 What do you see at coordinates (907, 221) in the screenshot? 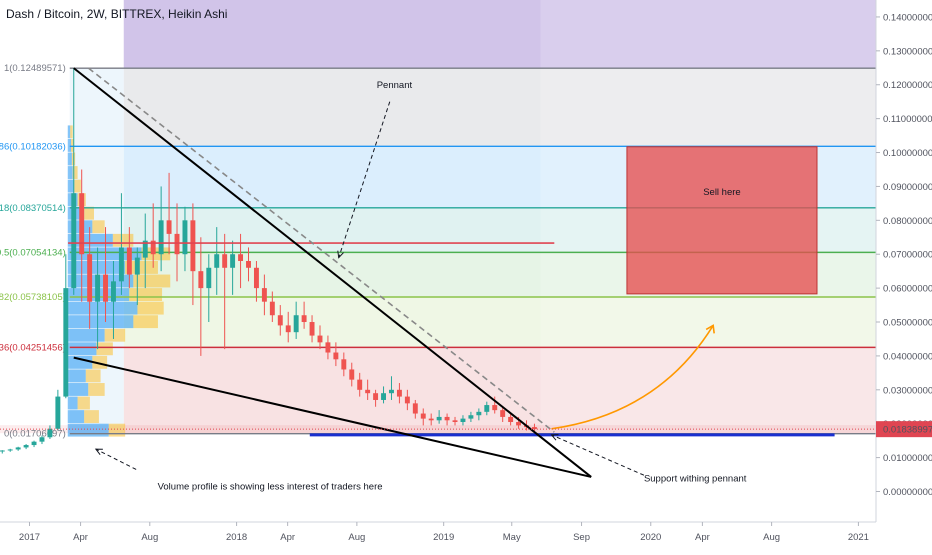
I see `price-tick-label: 0.08000000` at bounding box center [907, 221].